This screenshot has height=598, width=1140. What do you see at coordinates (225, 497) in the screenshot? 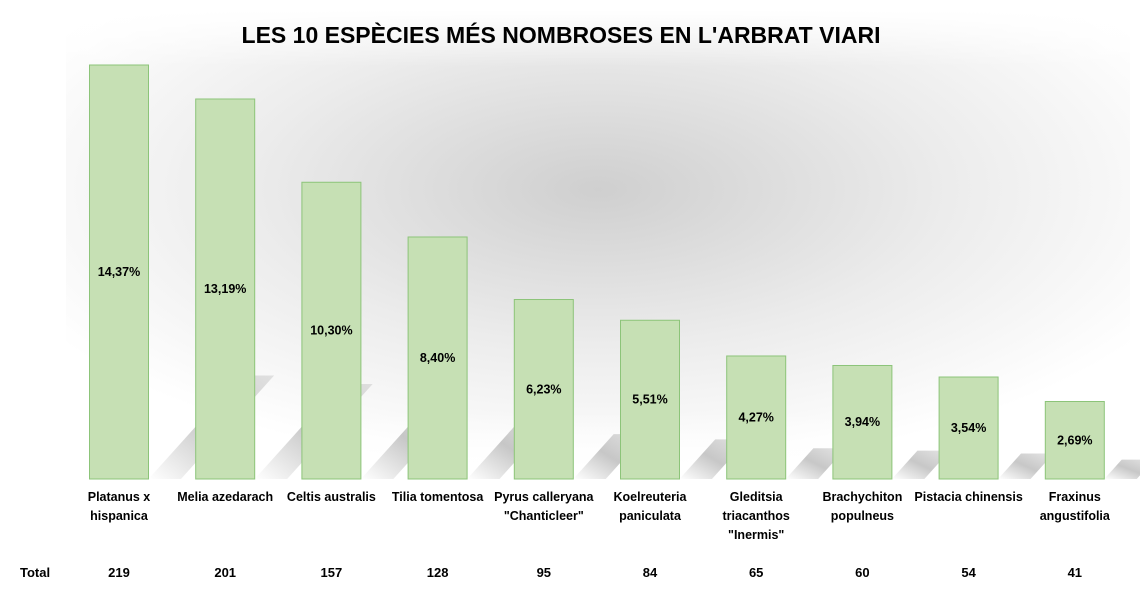
I see `category-label: Melia azedarach` at bounding box center [225, 497].